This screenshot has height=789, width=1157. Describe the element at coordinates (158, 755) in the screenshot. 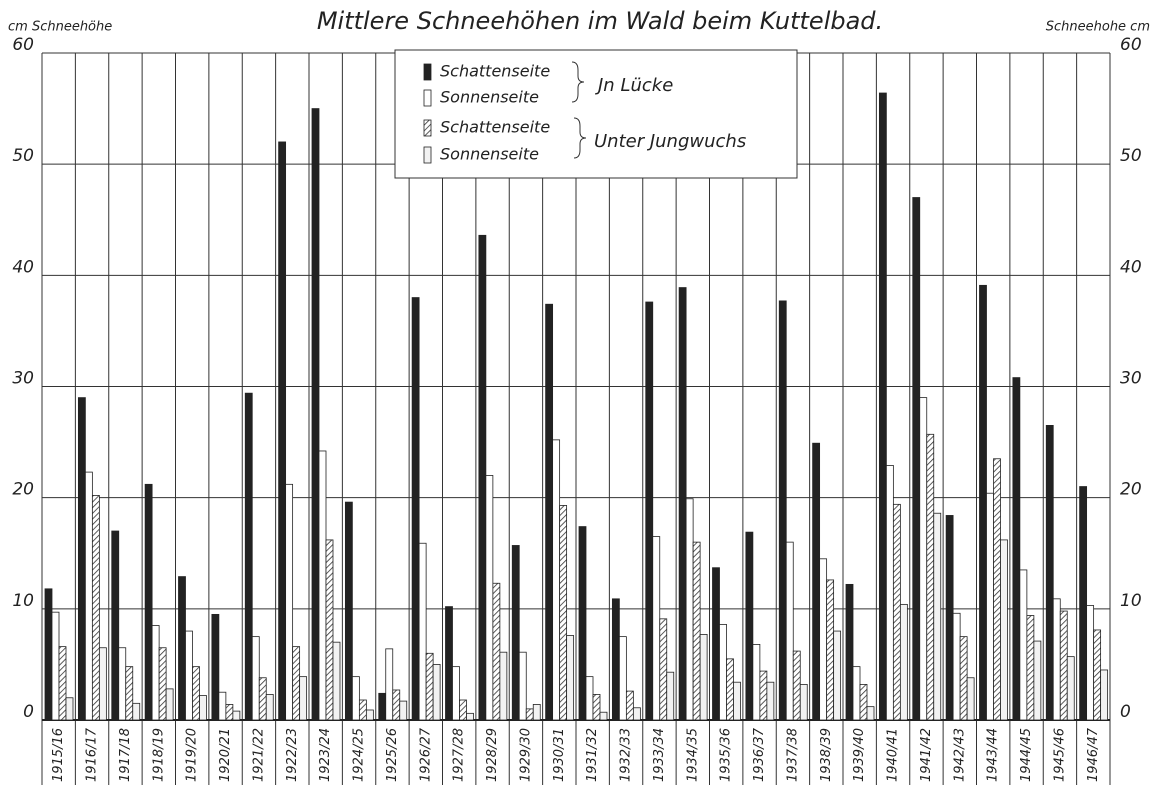

I see `x-tick-label: 1918/19` at that location.